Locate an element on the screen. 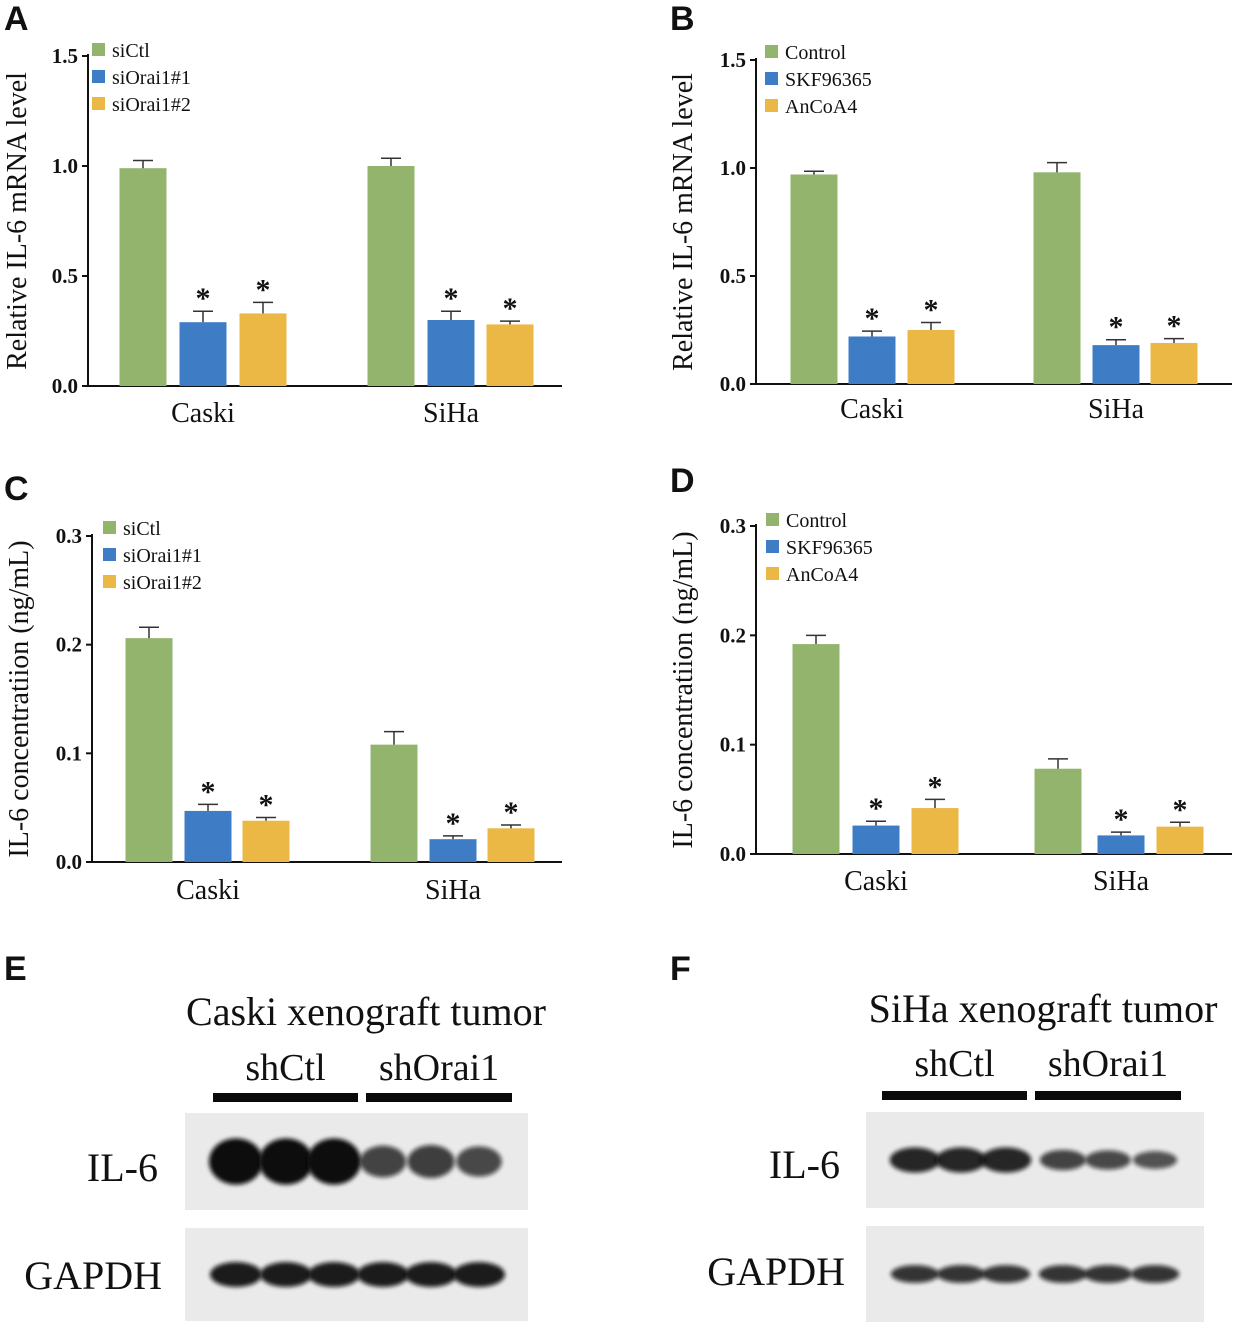 The width and height of the screenshot is (1250, 1324). legend-entry: SKF96365 is located at coordinates (828, 80).